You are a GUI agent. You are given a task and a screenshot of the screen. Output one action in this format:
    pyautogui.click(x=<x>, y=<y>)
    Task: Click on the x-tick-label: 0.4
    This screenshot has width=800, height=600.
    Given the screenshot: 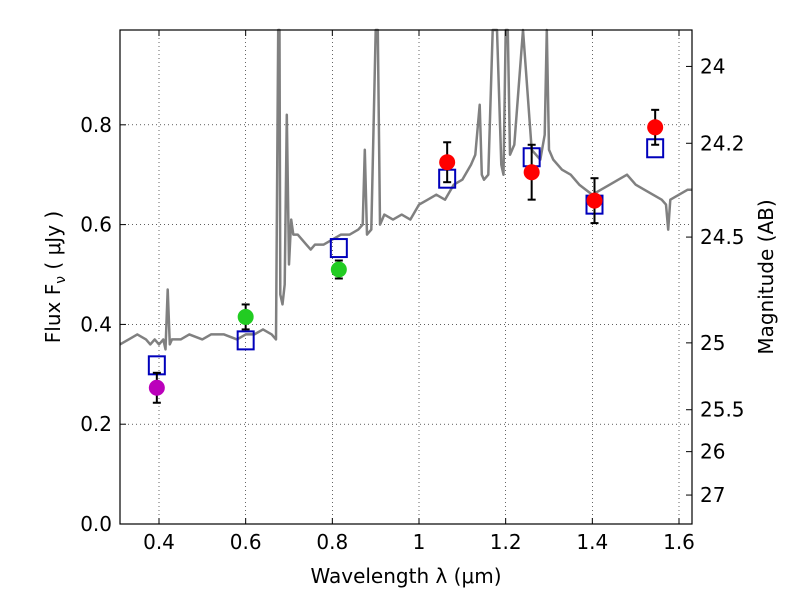 What is the action you would take?
    pyautogui.click(x=159, y=542)
    